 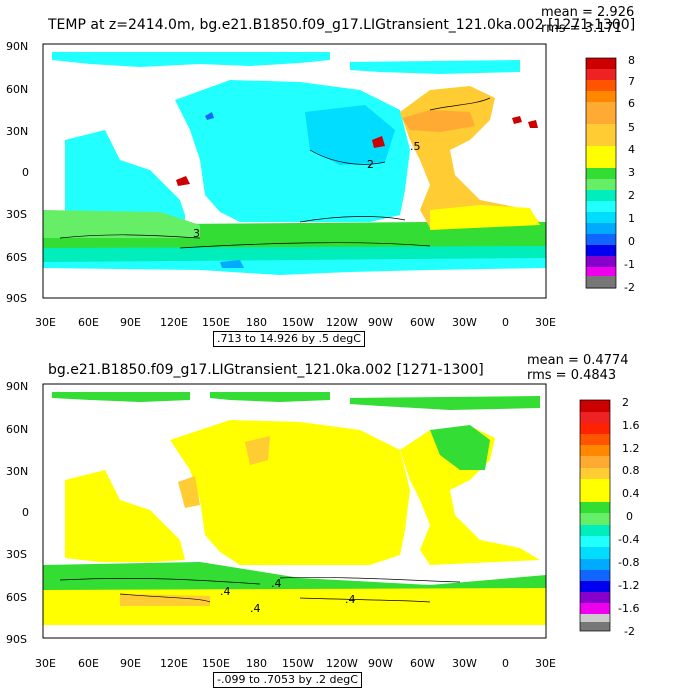 What do you see at coordinates (350, 599) in the screenshot?
I see `panel2-contour-label-2: .4` at bounding box center [350, 599].